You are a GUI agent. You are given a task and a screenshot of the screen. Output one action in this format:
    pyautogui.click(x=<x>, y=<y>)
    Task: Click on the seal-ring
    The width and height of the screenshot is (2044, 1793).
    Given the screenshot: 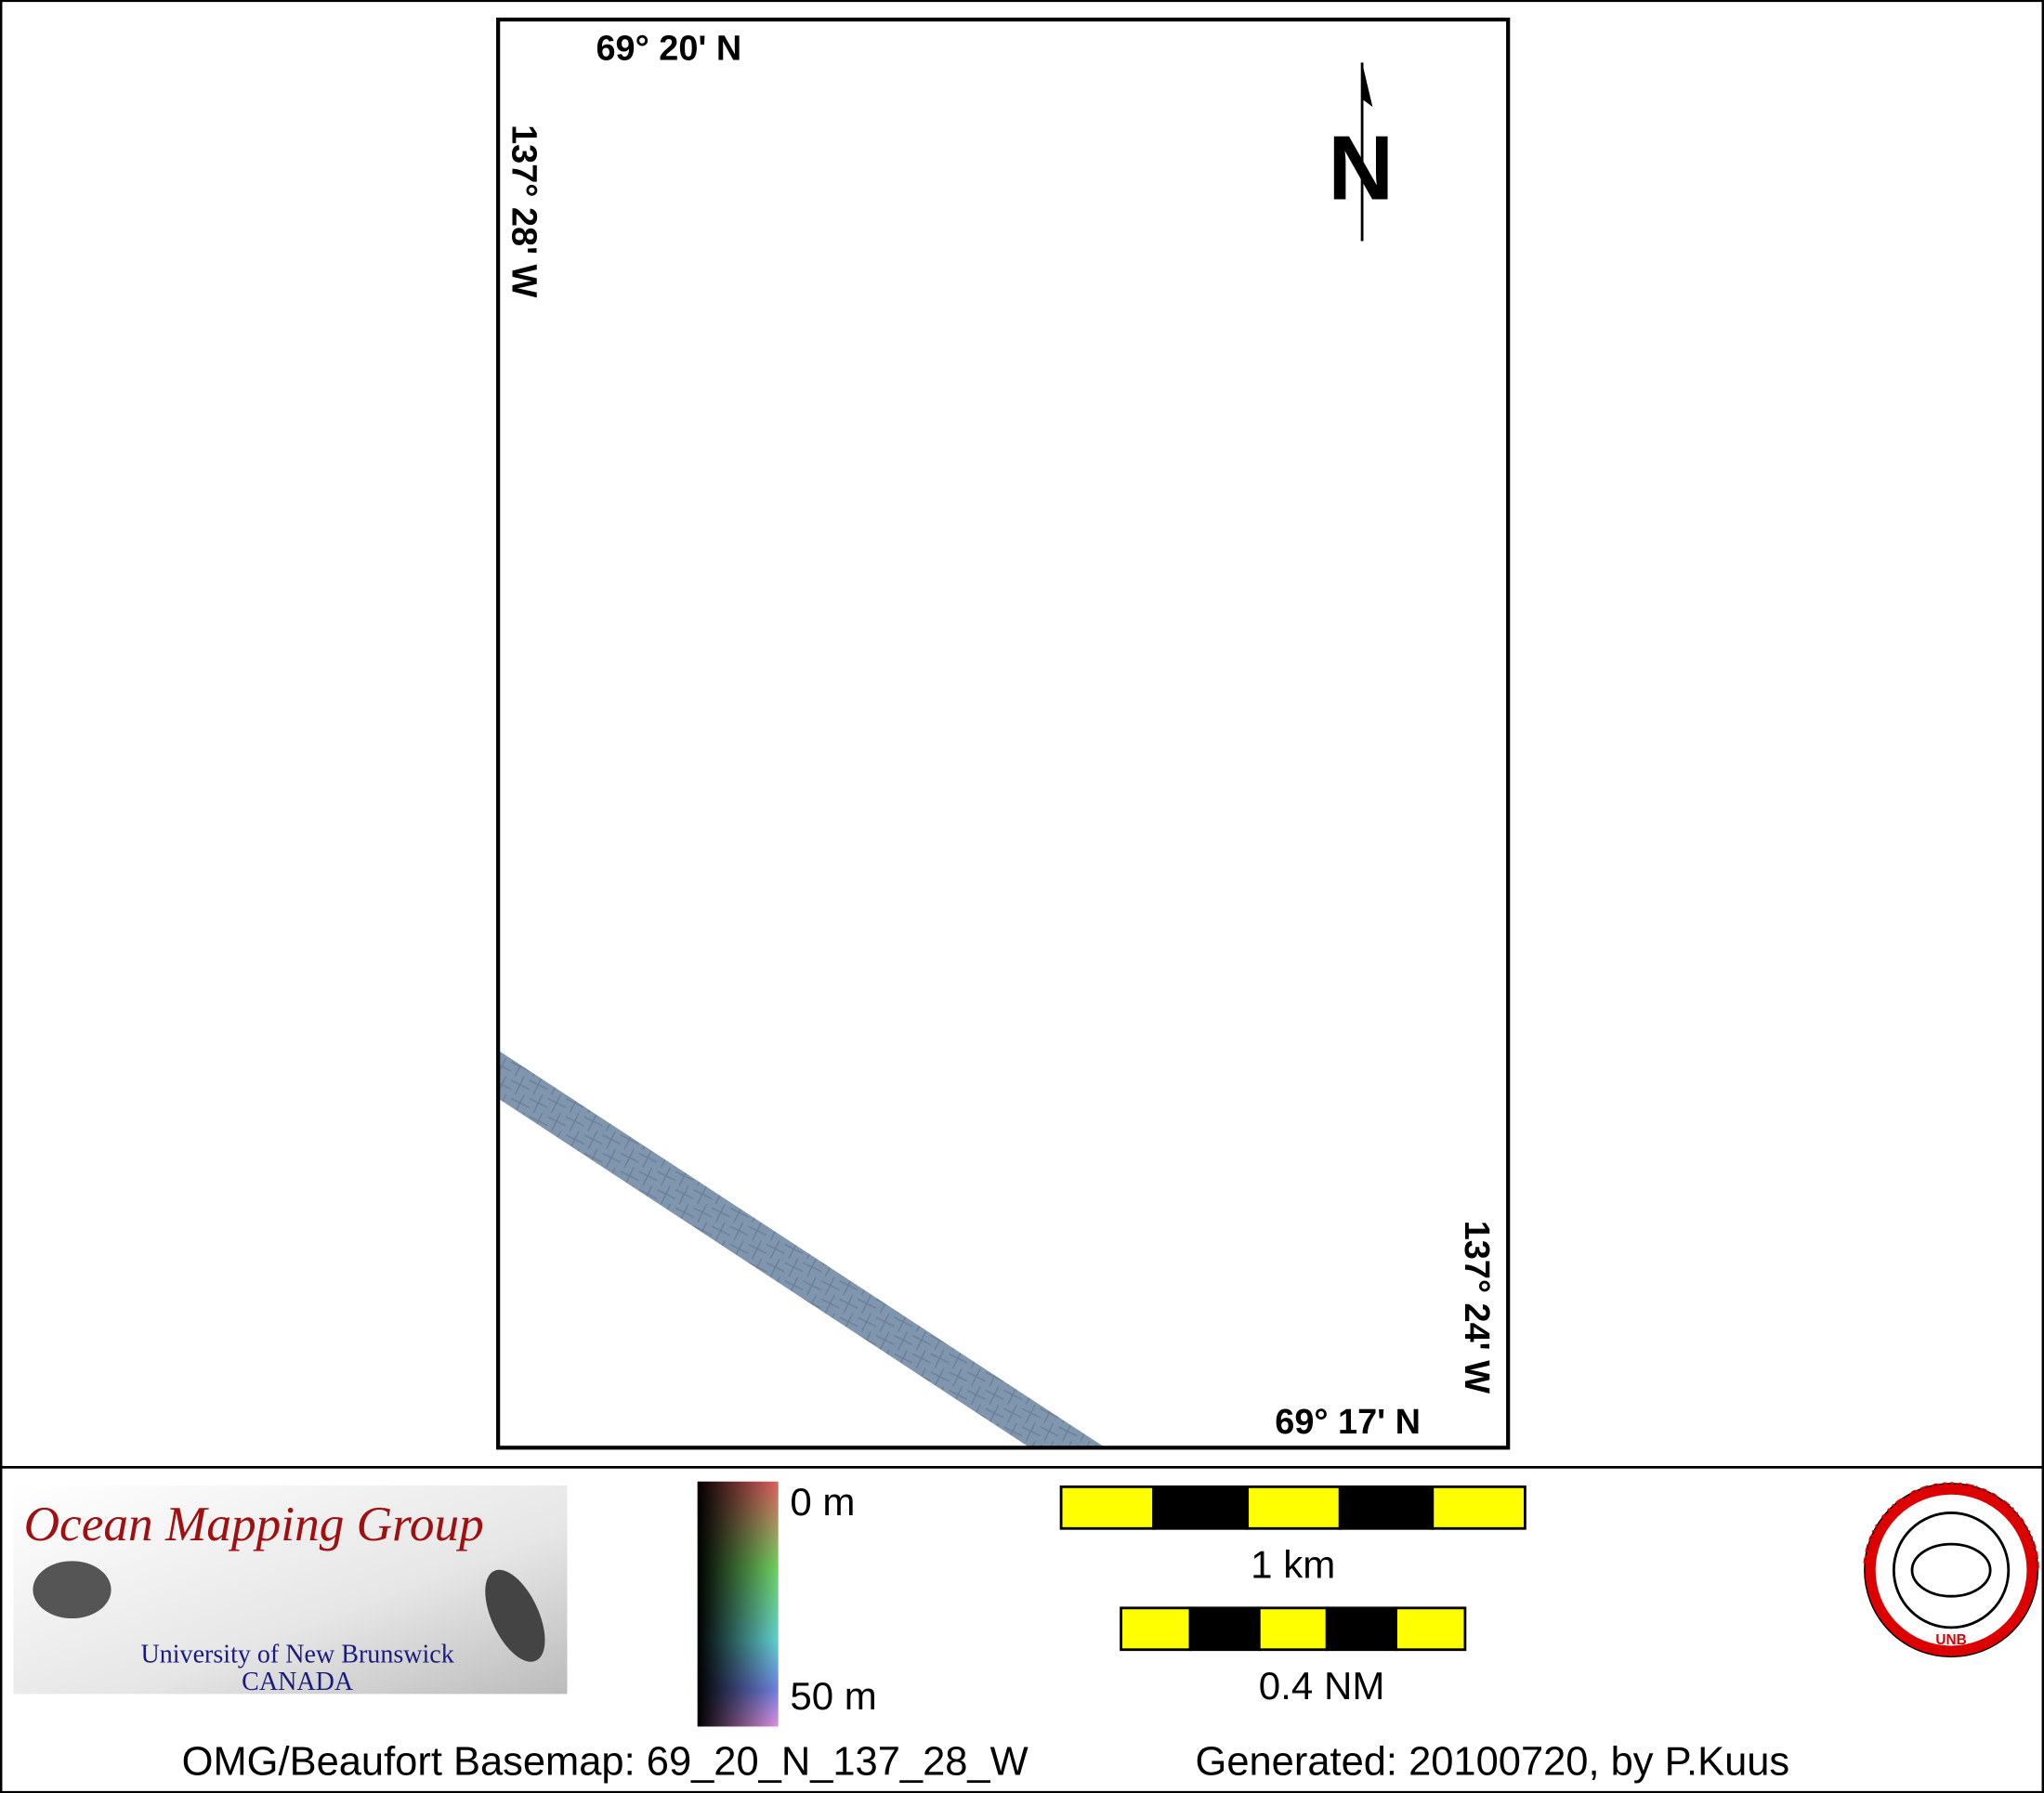 What is the action you would take?
    pyautogui.click(x=1951, y=1570)
    